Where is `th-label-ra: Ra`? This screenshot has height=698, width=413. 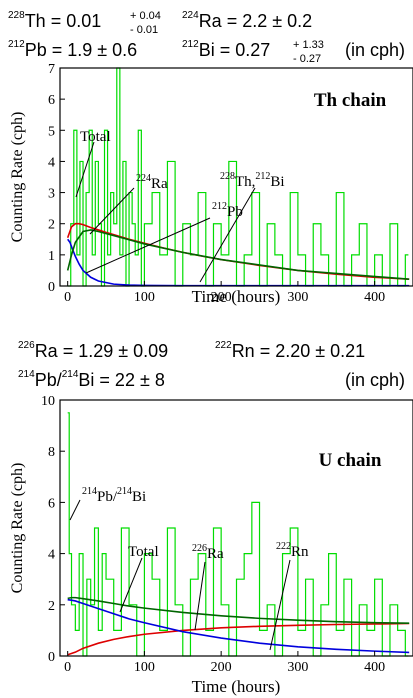 th-label-ra: Ra is located at coordinates (159, 184).